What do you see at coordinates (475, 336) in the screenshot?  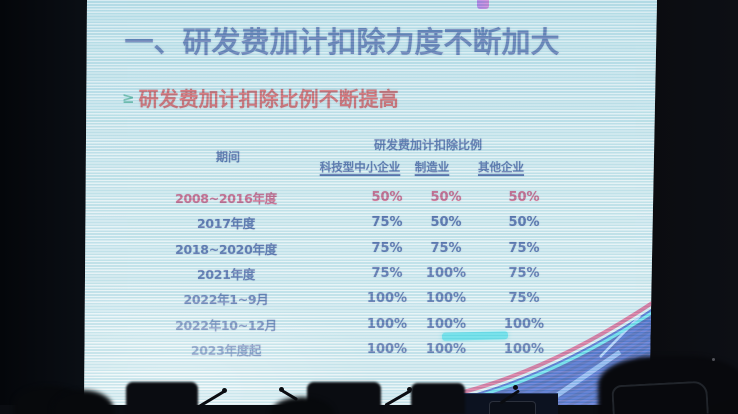 I see `cyan-highlight-marker` at bounding box center [475, 336].